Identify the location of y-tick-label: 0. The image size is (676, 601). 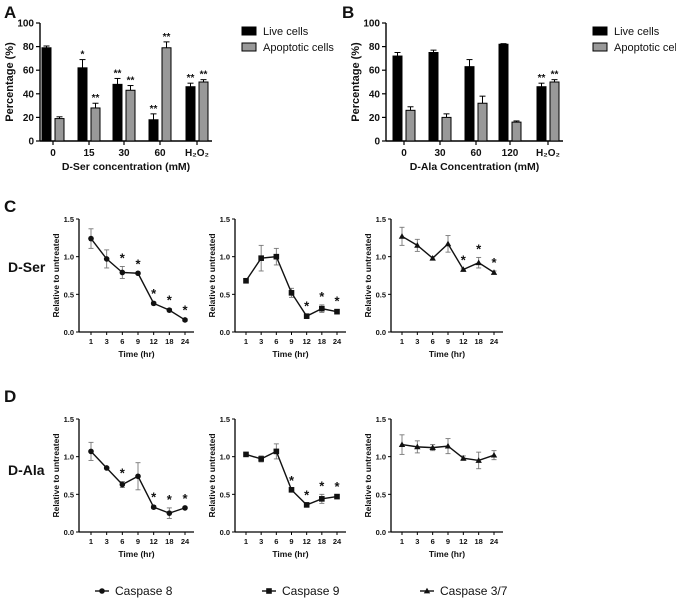
(31, 142).